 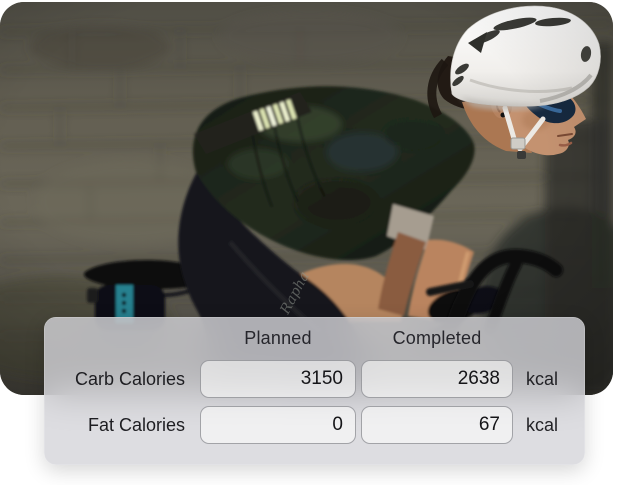 What do you see at coordinates (542, 378) in the screenshot?
I see `carb-unit-label: kcal` at bounding box center [542, 378].